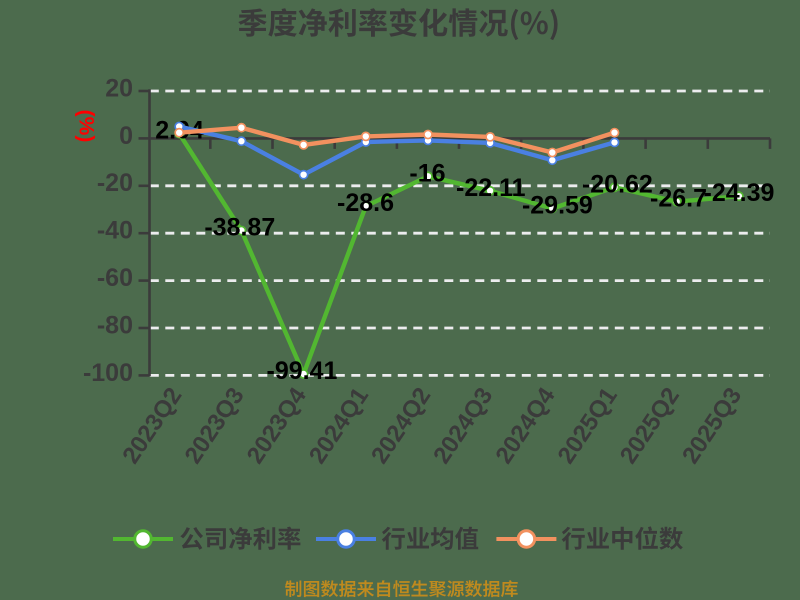  What do you see at coordinates (126, 136) in the screenshot?
I see `svg-text: 0` at bounding box center [126, 136].